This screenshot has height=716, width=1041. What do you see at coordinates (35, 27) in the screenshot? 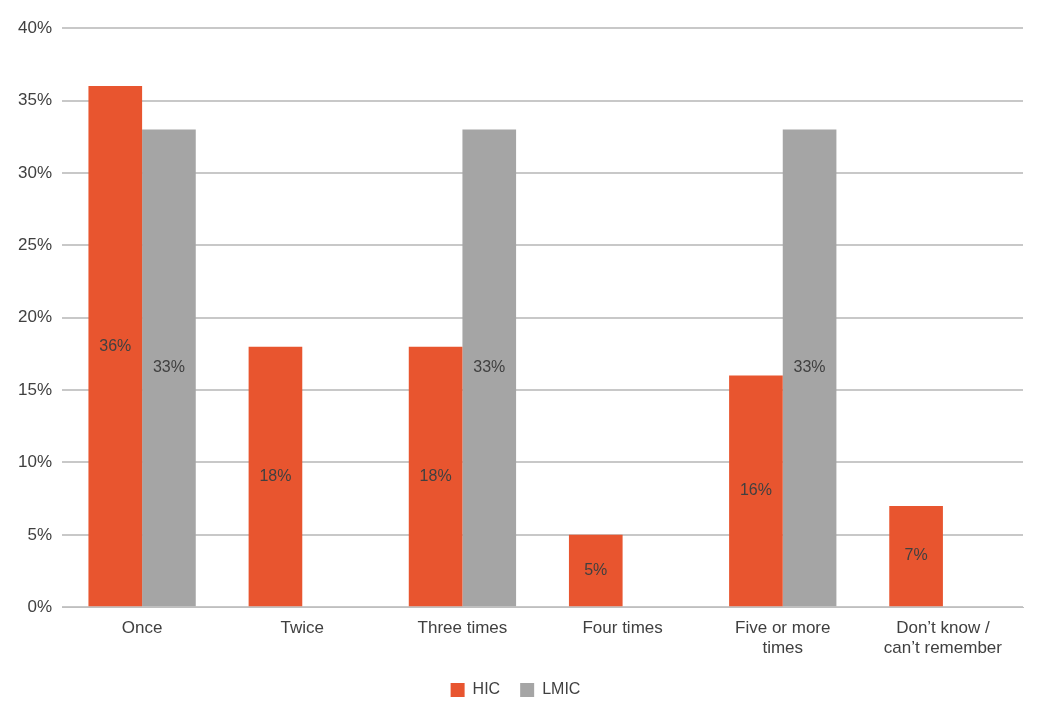
I see `y-tick-label: 40%` at bounding box center [35, 27].